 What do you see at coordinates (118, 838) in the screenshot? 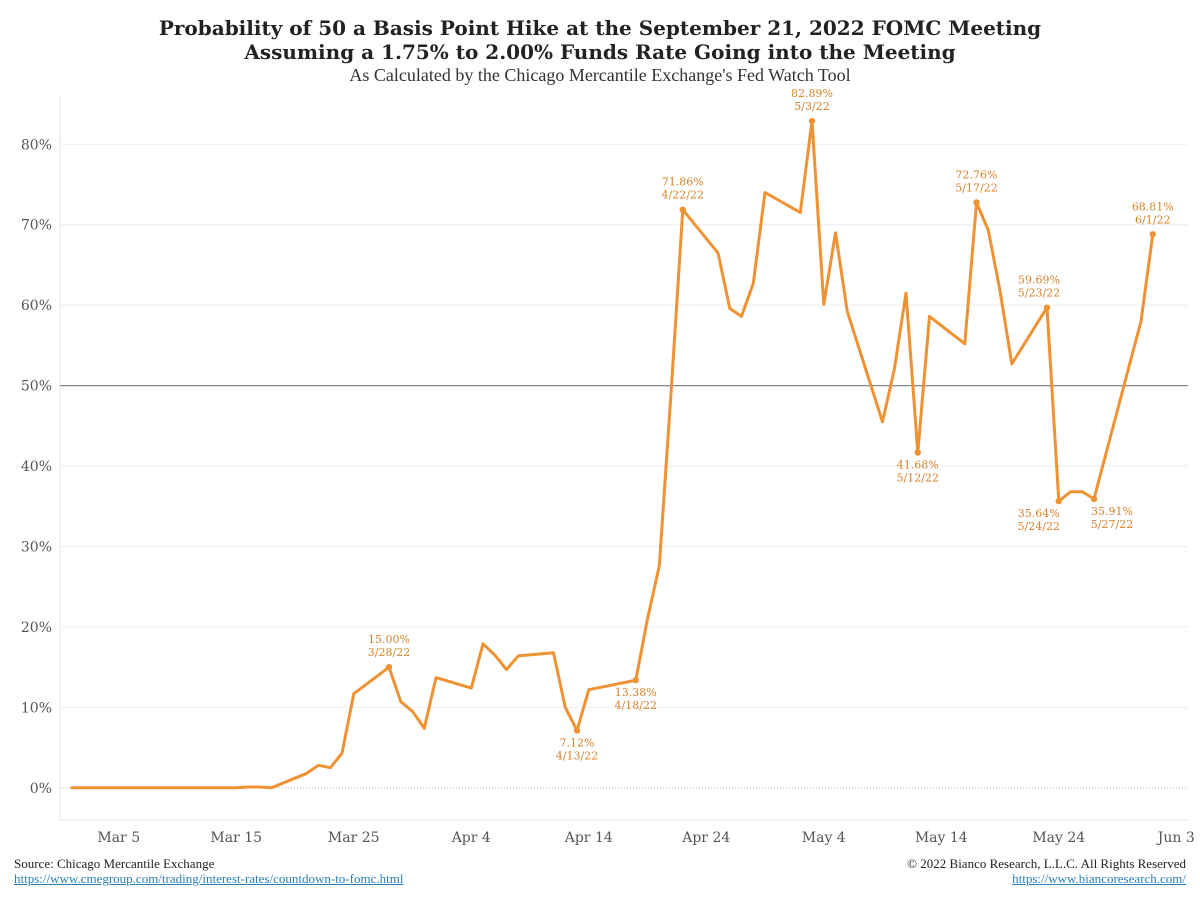
I see `x-tick-label: Mar 5` at bounding box center [118, 838].